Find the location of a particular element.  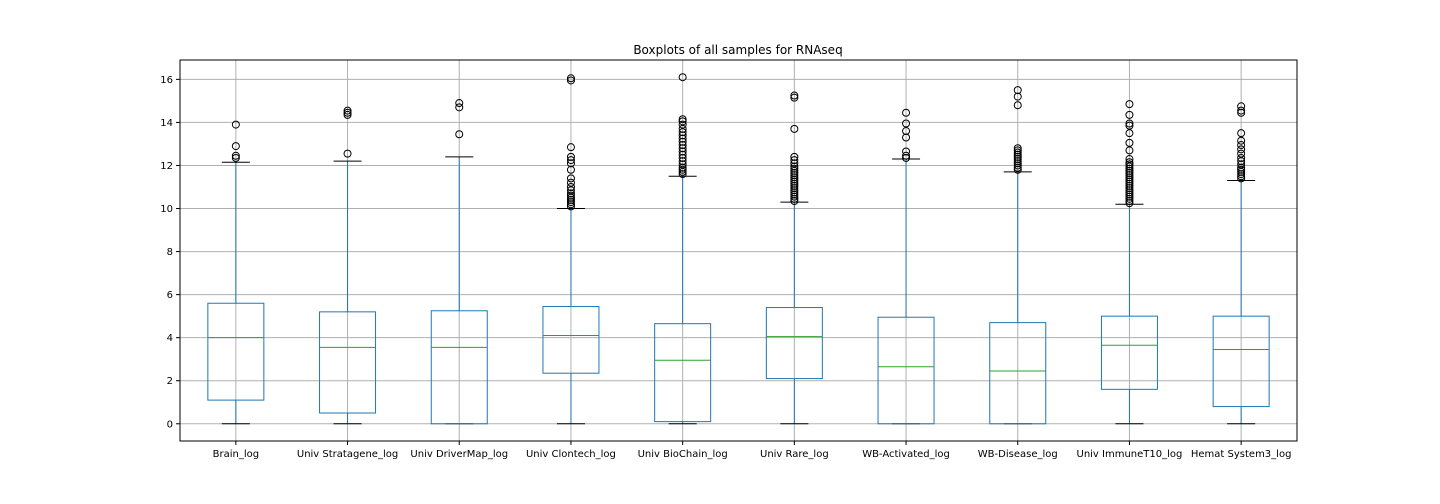

x-tick-label: Univ Clontech_log is located at coordinates (571, 454).